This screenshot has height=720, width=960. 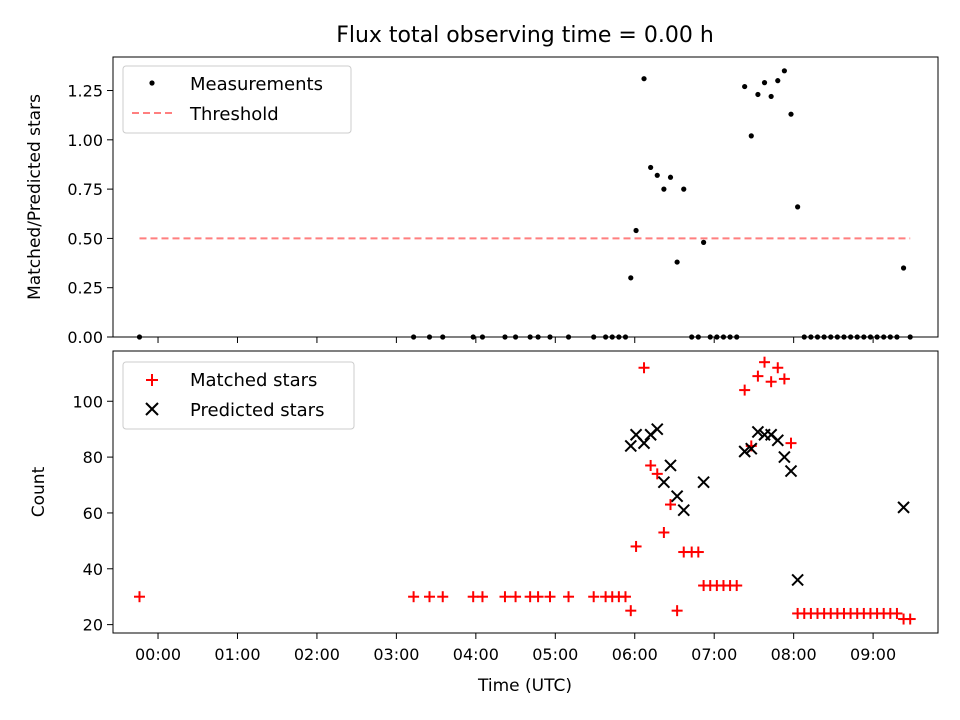 I want to click on bottom-y-label: Count, so click(x=39, y=491).